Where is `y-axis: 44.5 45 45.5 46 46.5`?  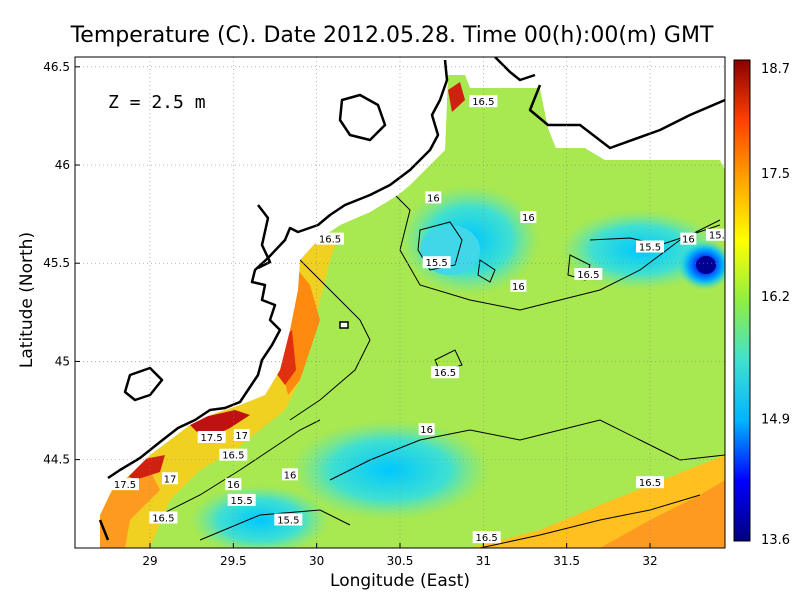 y-axis: 44.5 45 45.5 46 46.5 is located at coordinates (61, 263).